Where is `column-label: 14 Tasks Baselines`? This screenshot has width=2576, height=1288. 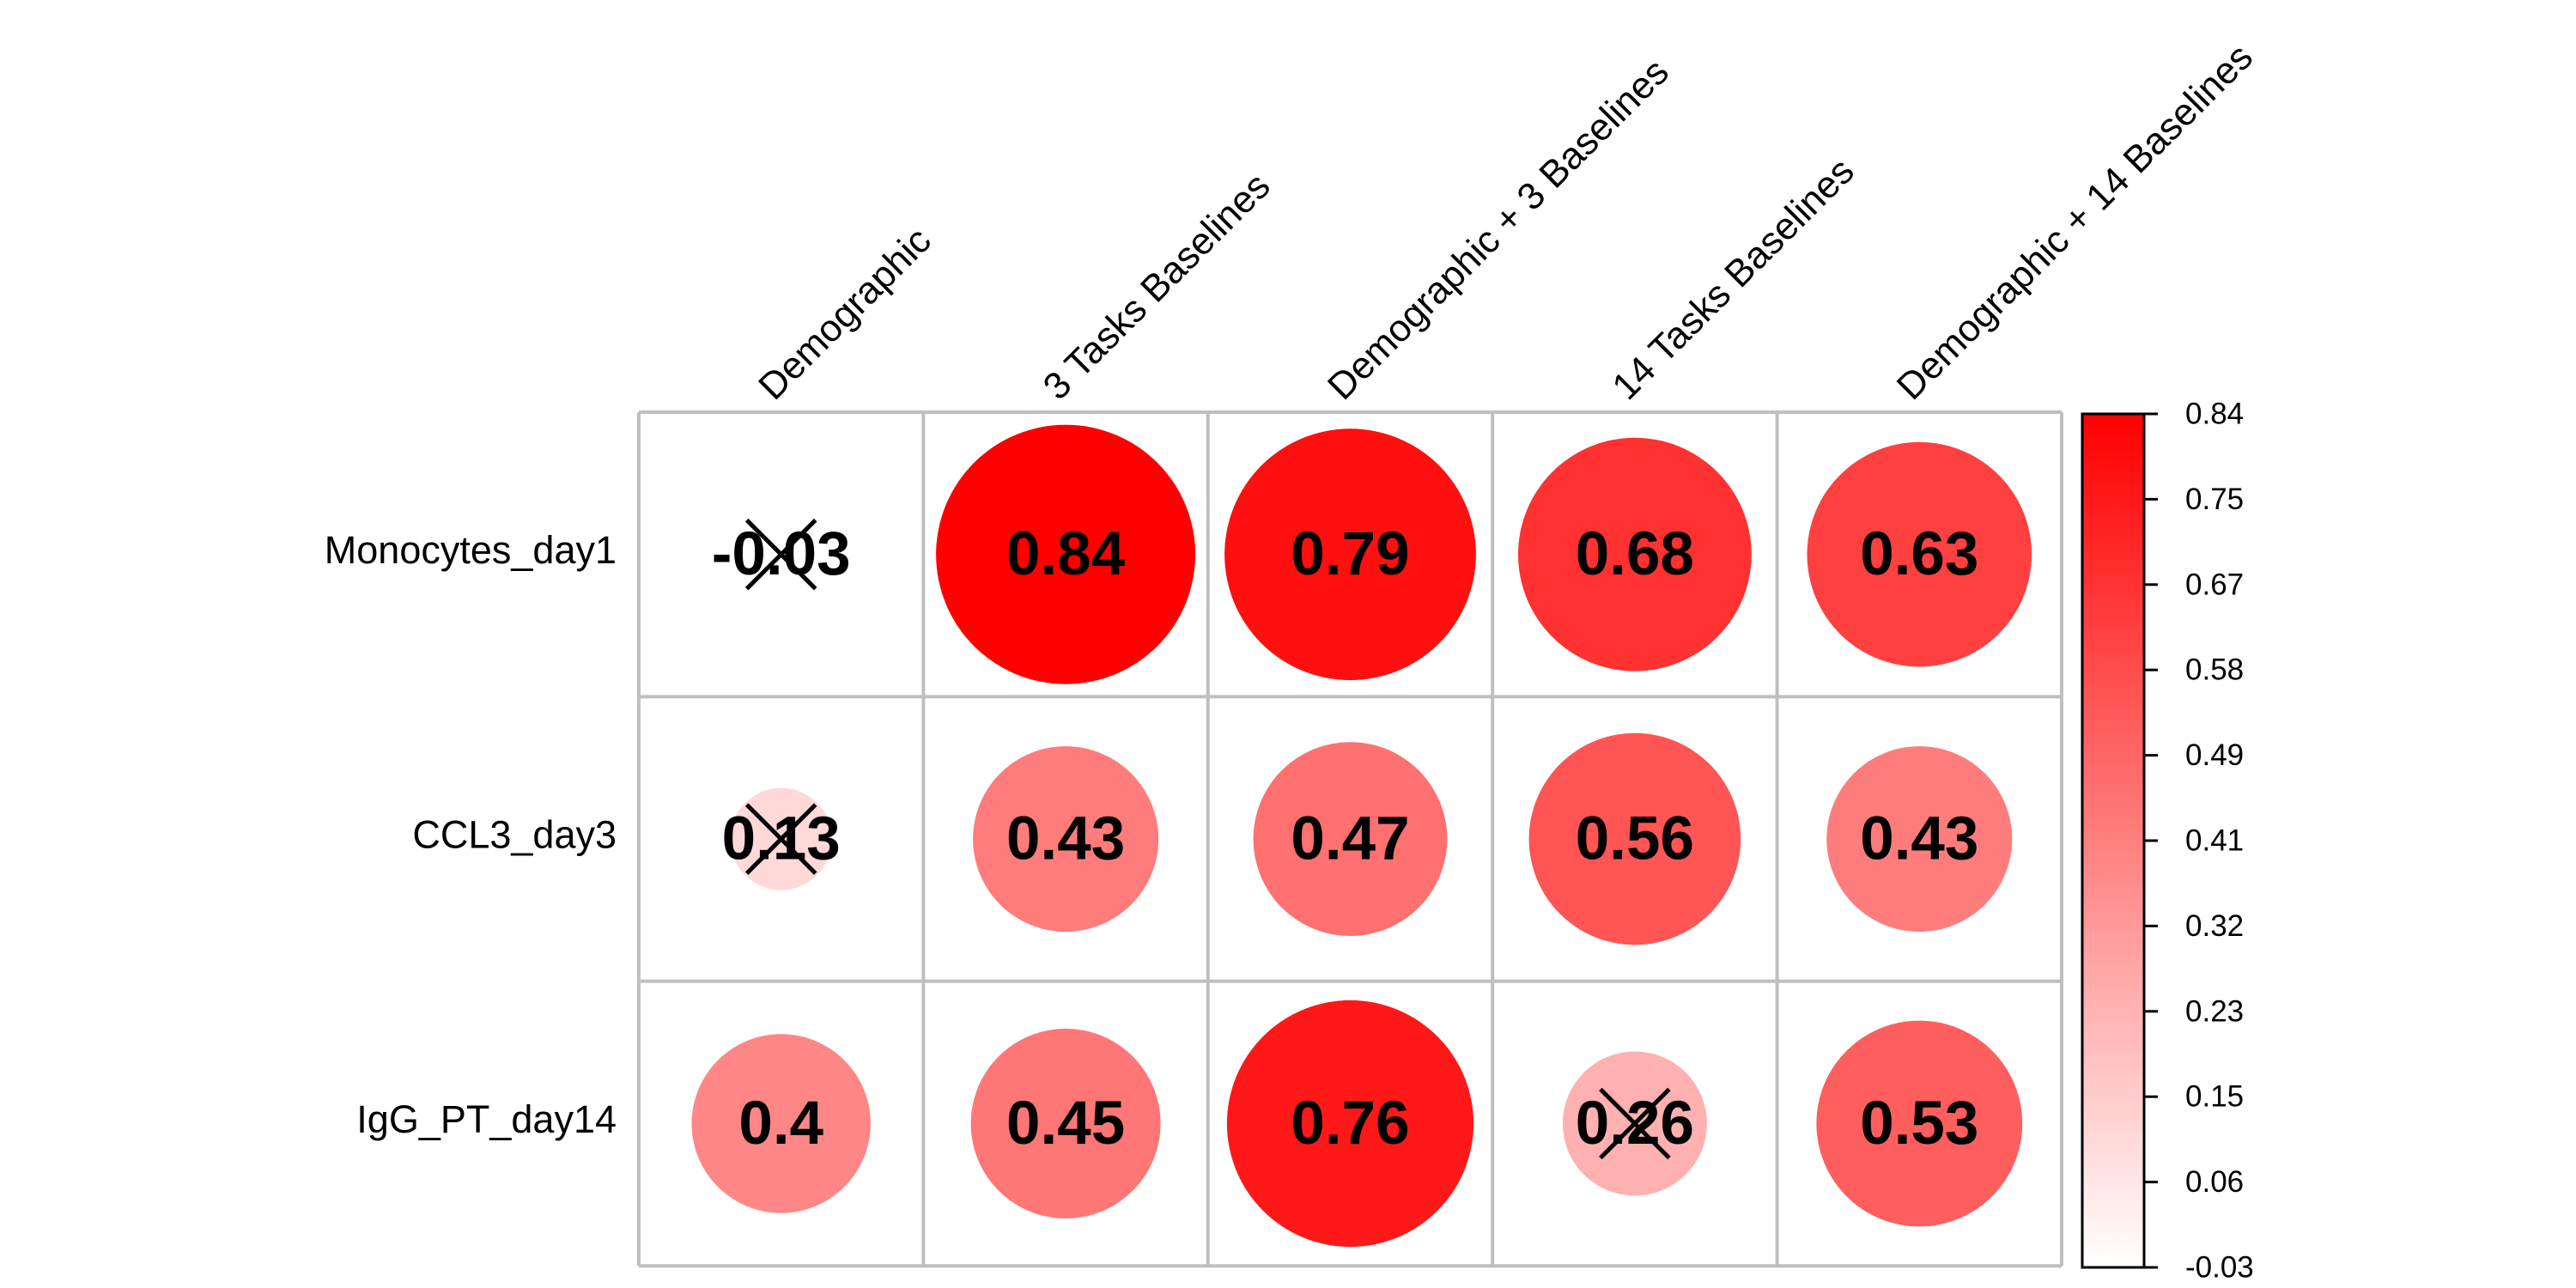
column-label: 14 Tasks Baselines is located at coordinates (1733, 279).